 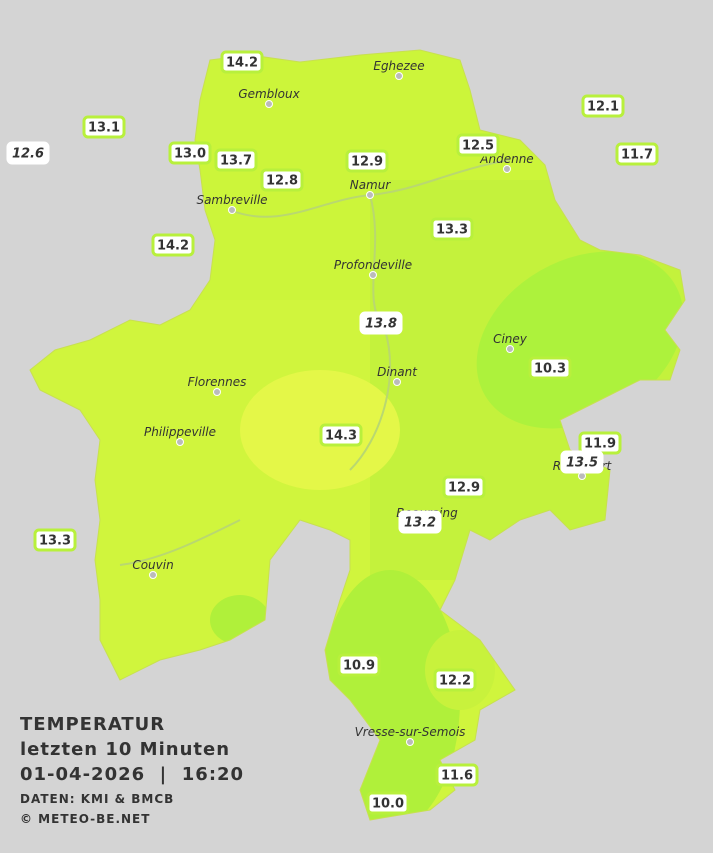 I want to click on station-value: 13.7, so click(x=236, y=161).